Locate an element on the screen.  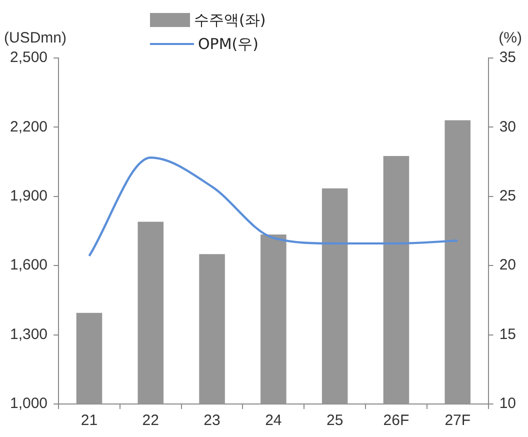
y2-axis-title: (%) is located at coordinates (510, 38).